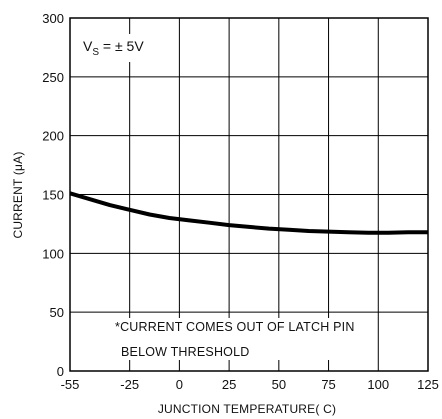 The image size is (442, 419). What do you see at coordinates (60, 371) in the screenshot?
I see `y-tick-label: 0` at bounding box center [60, 371].